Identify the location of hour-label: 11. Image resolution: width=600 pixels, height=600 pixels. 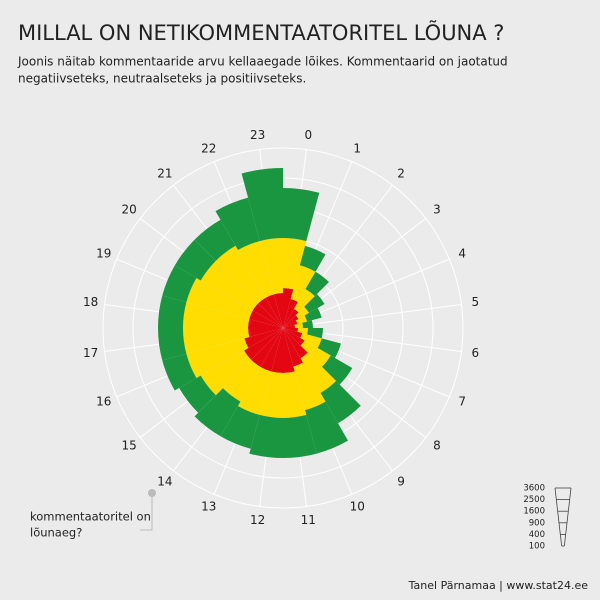
(308, 520).